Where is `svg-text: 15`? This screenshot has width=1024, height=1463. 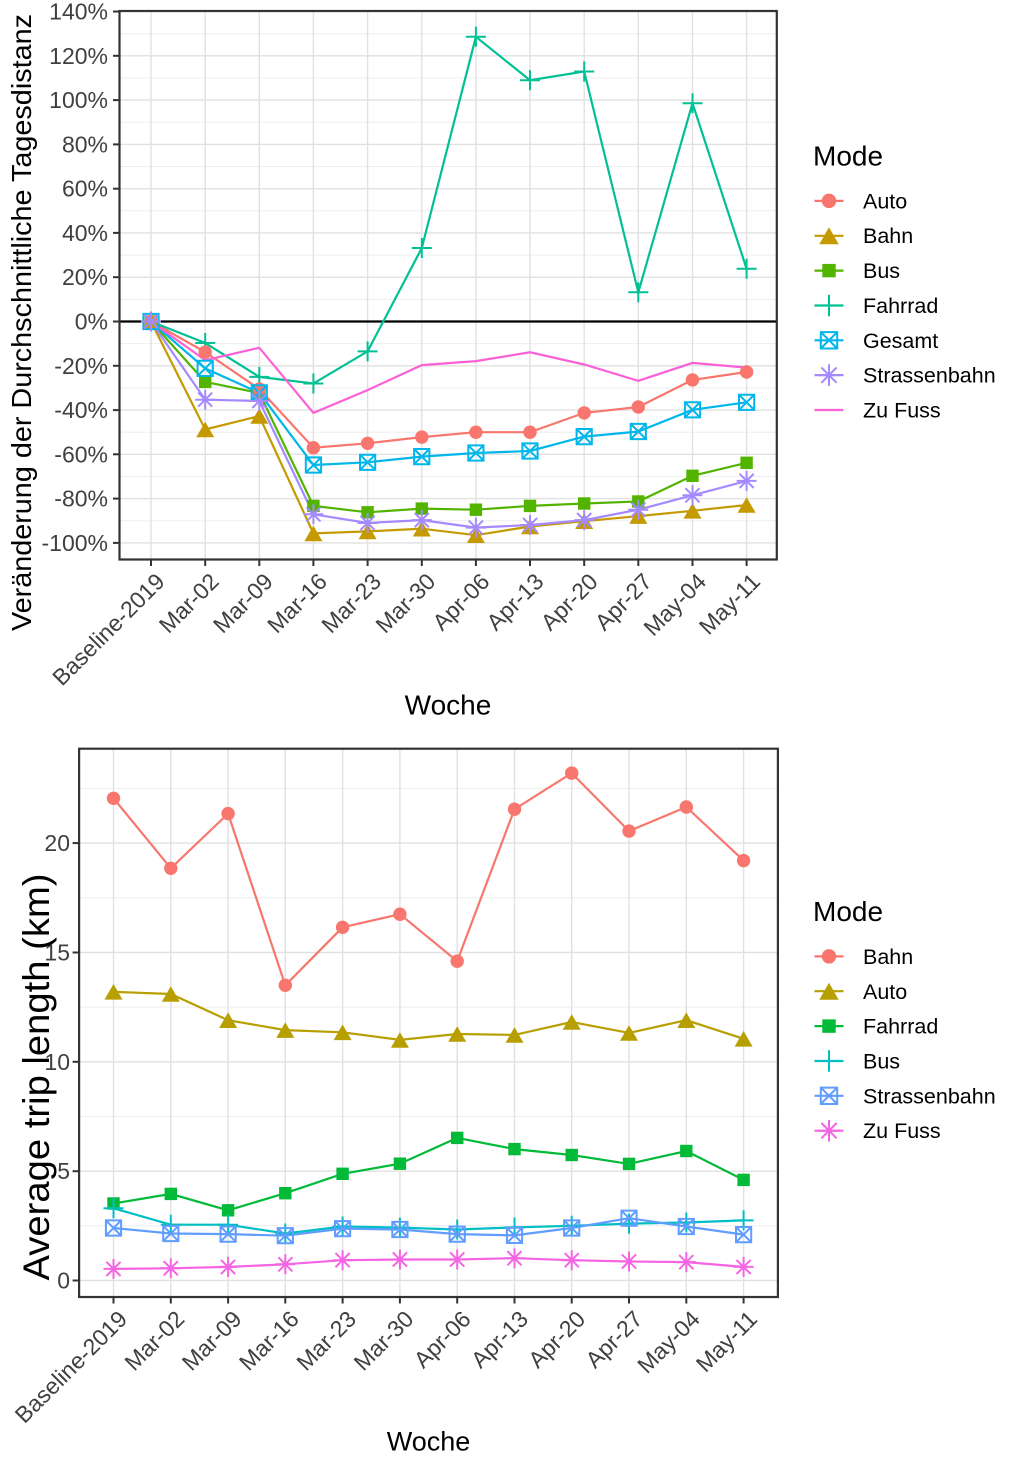 svg-text: 15 is located at coordinates (57, 953).